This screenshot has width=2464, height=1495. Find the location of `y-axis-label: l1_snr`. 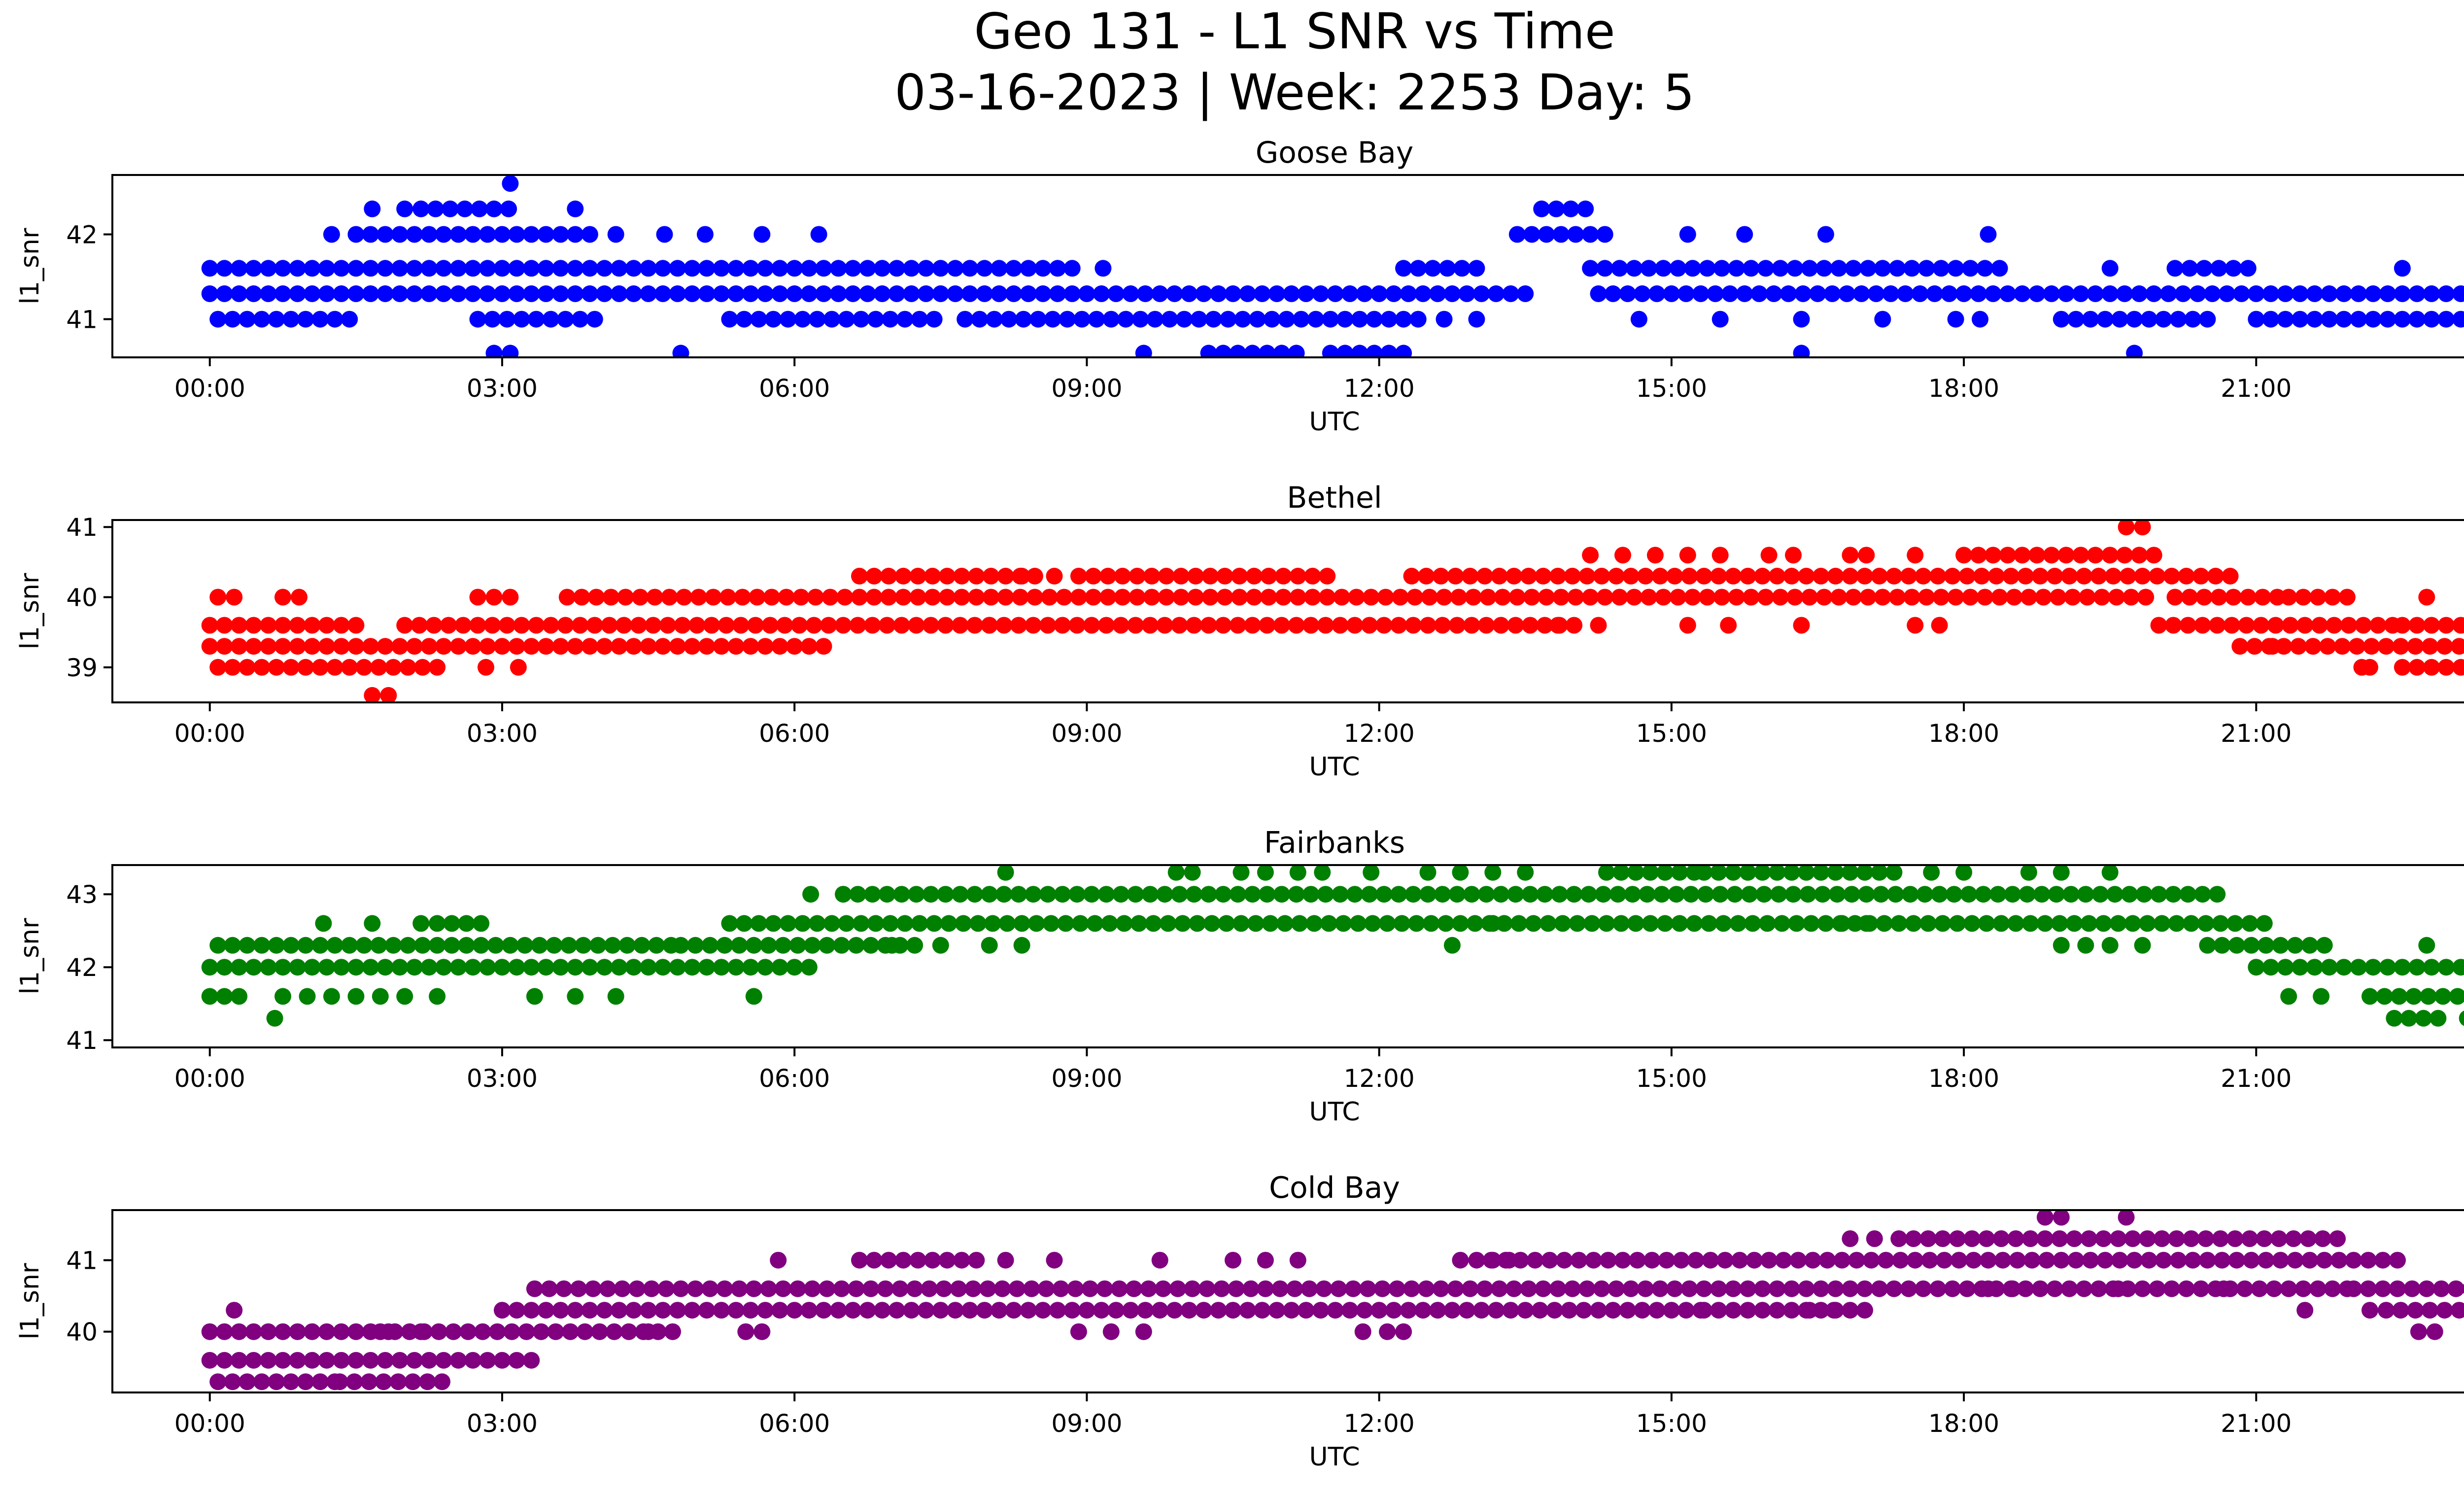

y-axis-label: l1_snr is located at coordinates (30, 611).